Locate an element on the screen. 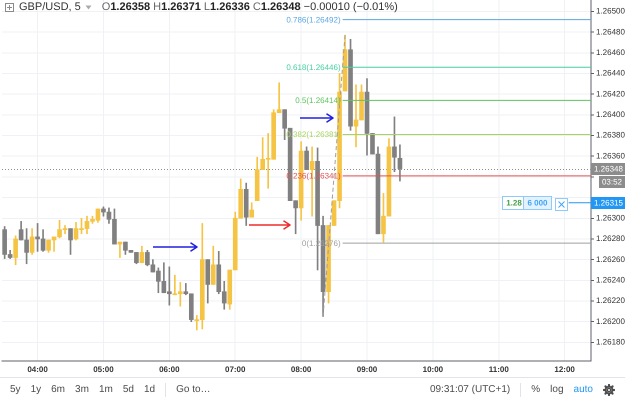 The height and width of the screenshot is (401, 625). y-tick-label: 1.26300 is located at coordinates (610, 217).